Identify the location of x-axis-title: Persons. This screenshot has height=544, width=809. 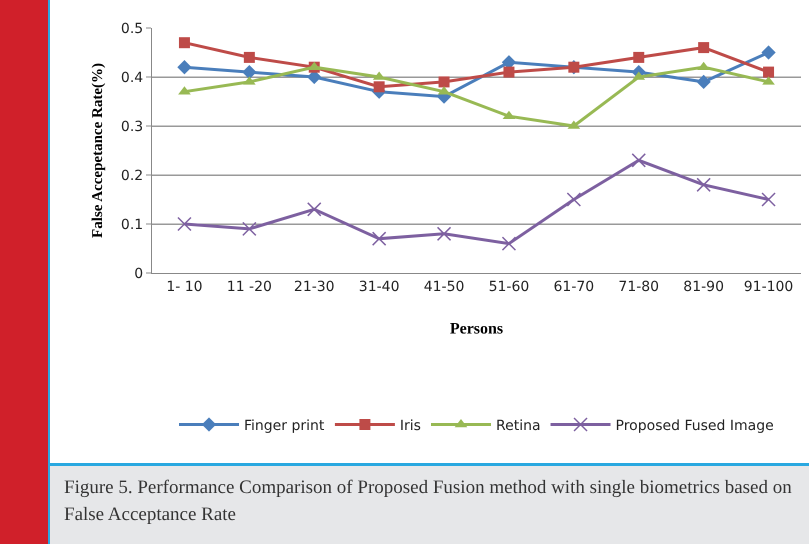
(477, 329).